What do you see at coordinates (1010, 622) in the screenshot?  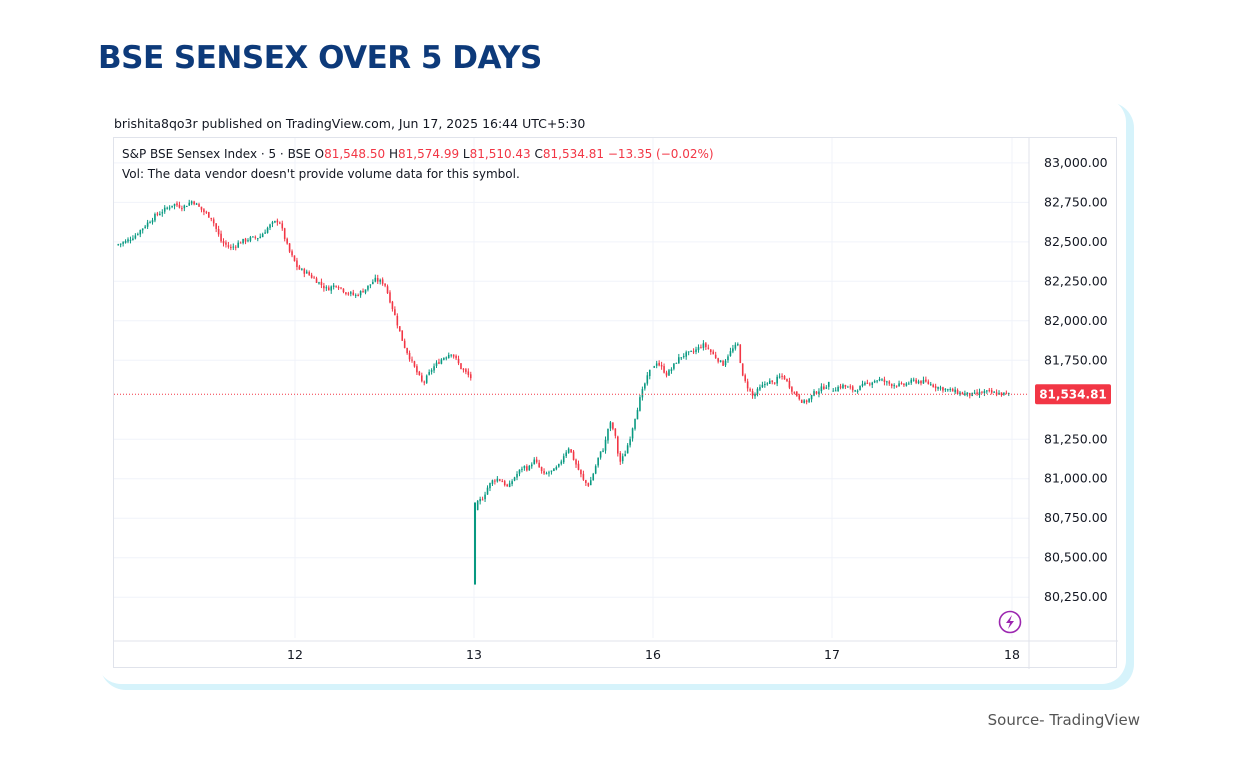 I see `lightning-bolt` at bounding box center [1010, 622].